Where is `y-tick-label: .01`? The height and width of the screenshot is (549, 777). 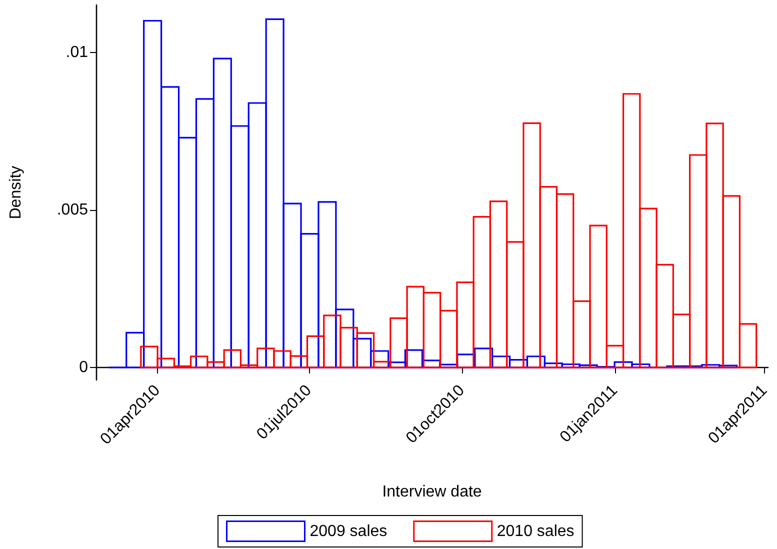 y-tick-label: .01 is located at coordinates (77, 52).